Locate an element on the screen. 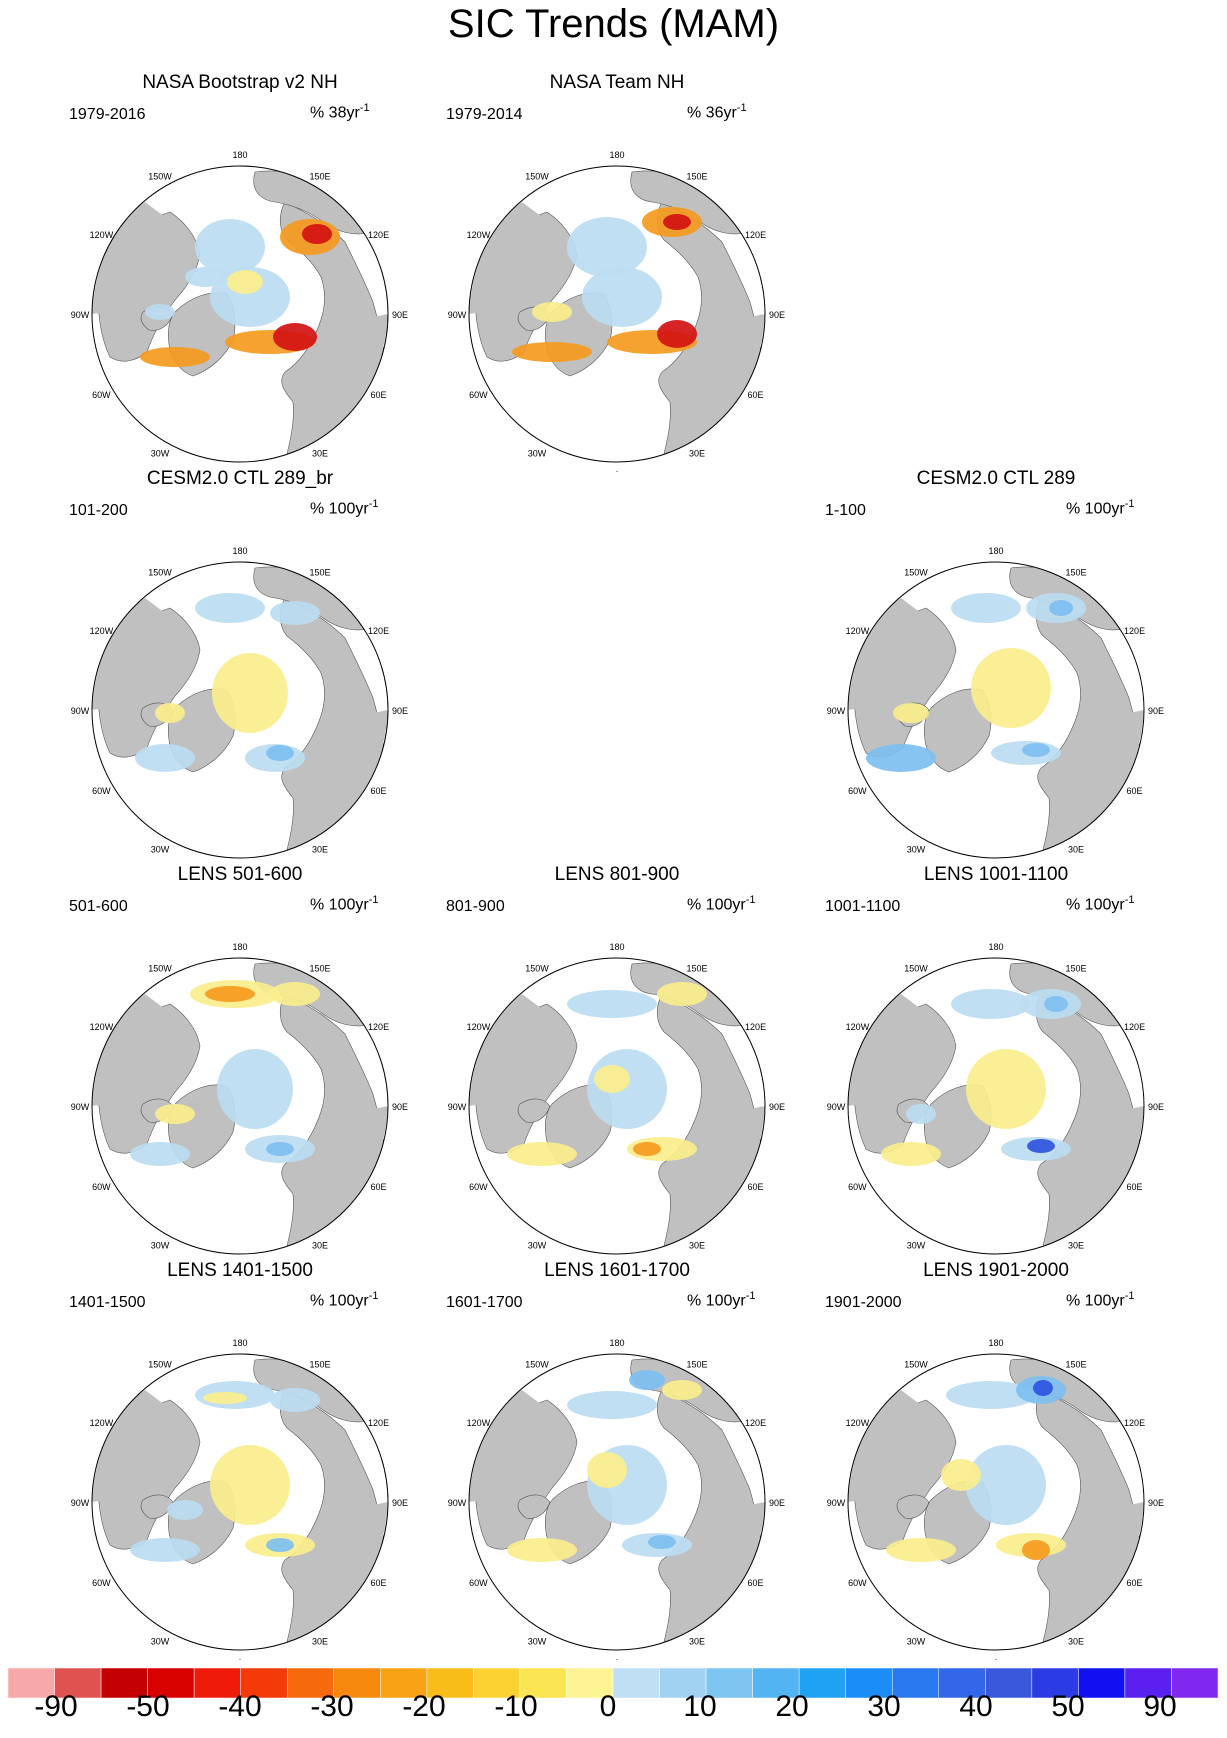  panel-title: NASA Team NH is located at coordinates (617, 82).